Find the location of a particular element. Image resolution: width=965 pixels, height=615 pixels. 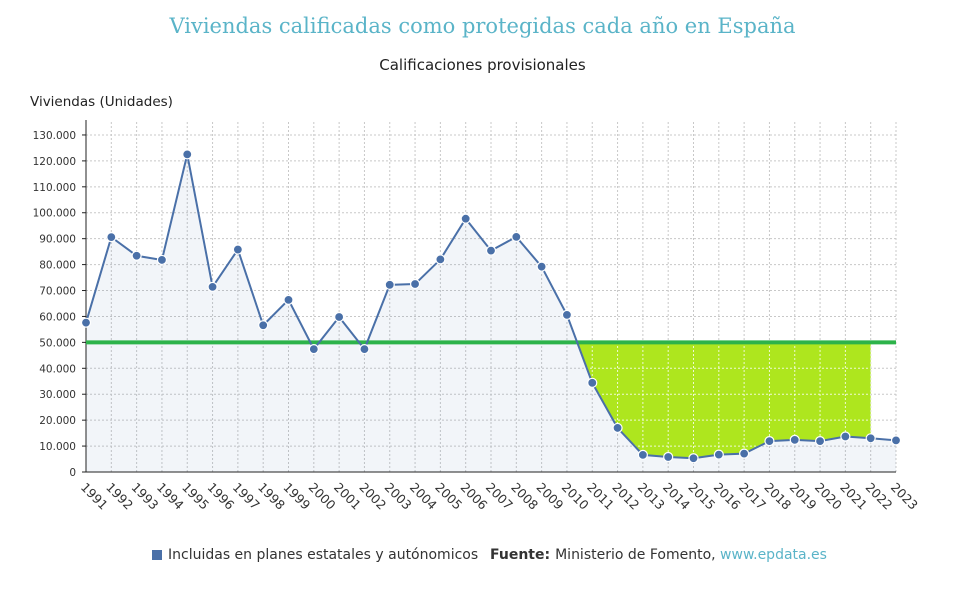

chart-subtitle: Calificaciones provisionales is located at coordinates (482, 65).